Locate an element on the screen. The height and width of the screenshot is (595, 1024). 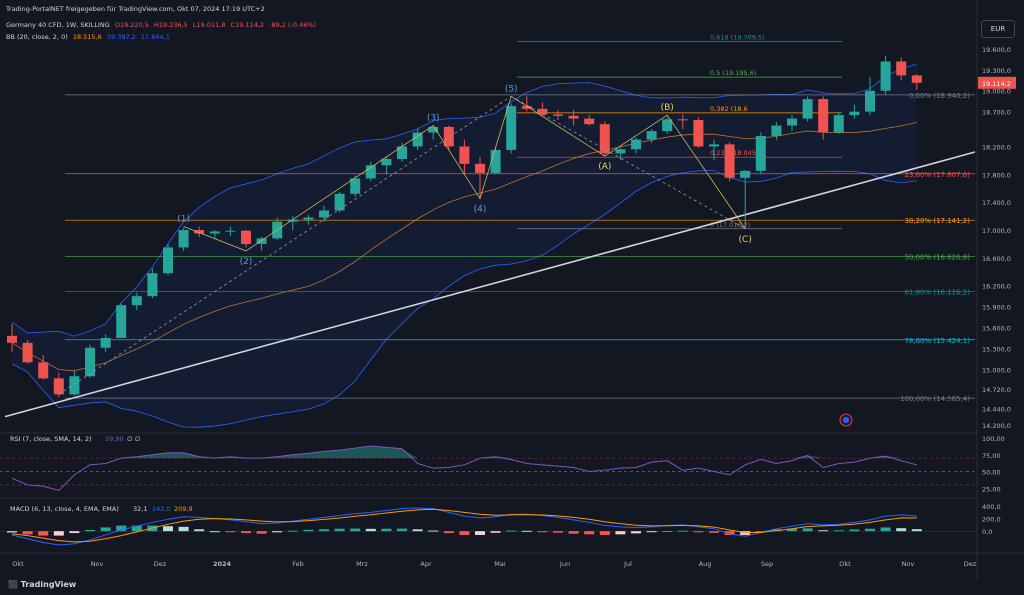
bb-upper-value: 19.387,2 is located at coordinates (121, 37).